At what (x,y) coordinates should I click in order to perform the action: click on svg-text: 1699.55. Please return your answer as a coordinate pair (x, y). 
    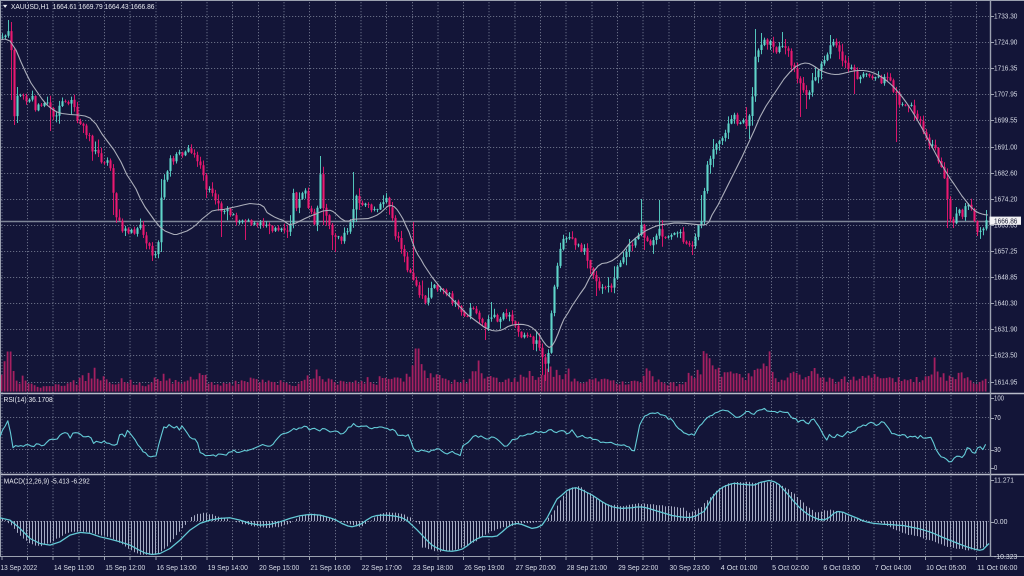
    Looking at the image, I should click on (1005, 120).